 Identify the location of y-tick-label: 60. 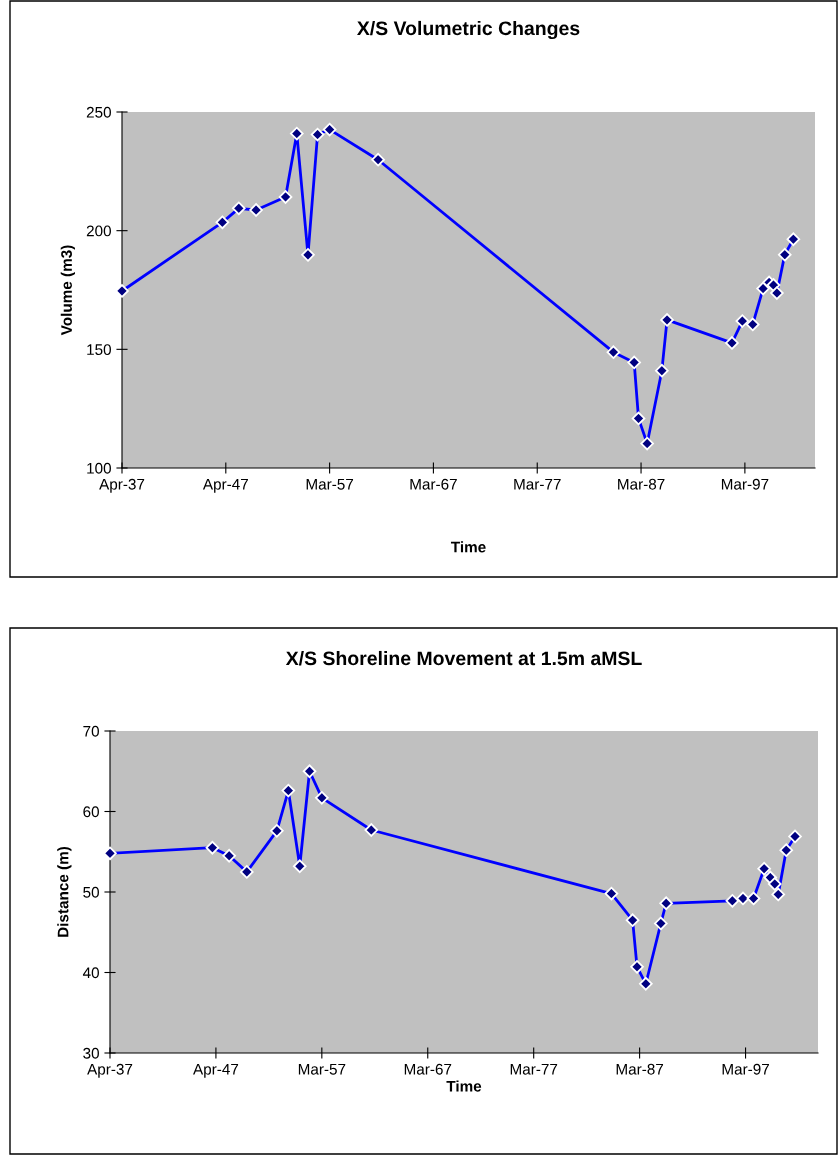
(91, 812).